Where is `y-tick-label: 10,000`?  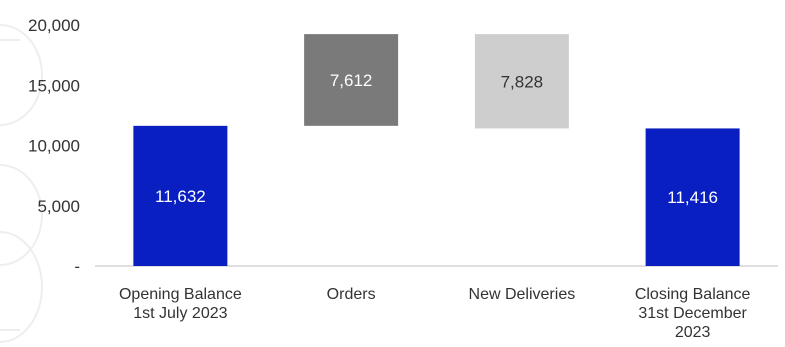 y-tick-label: 10,000 is located at coordinates (54, 146).